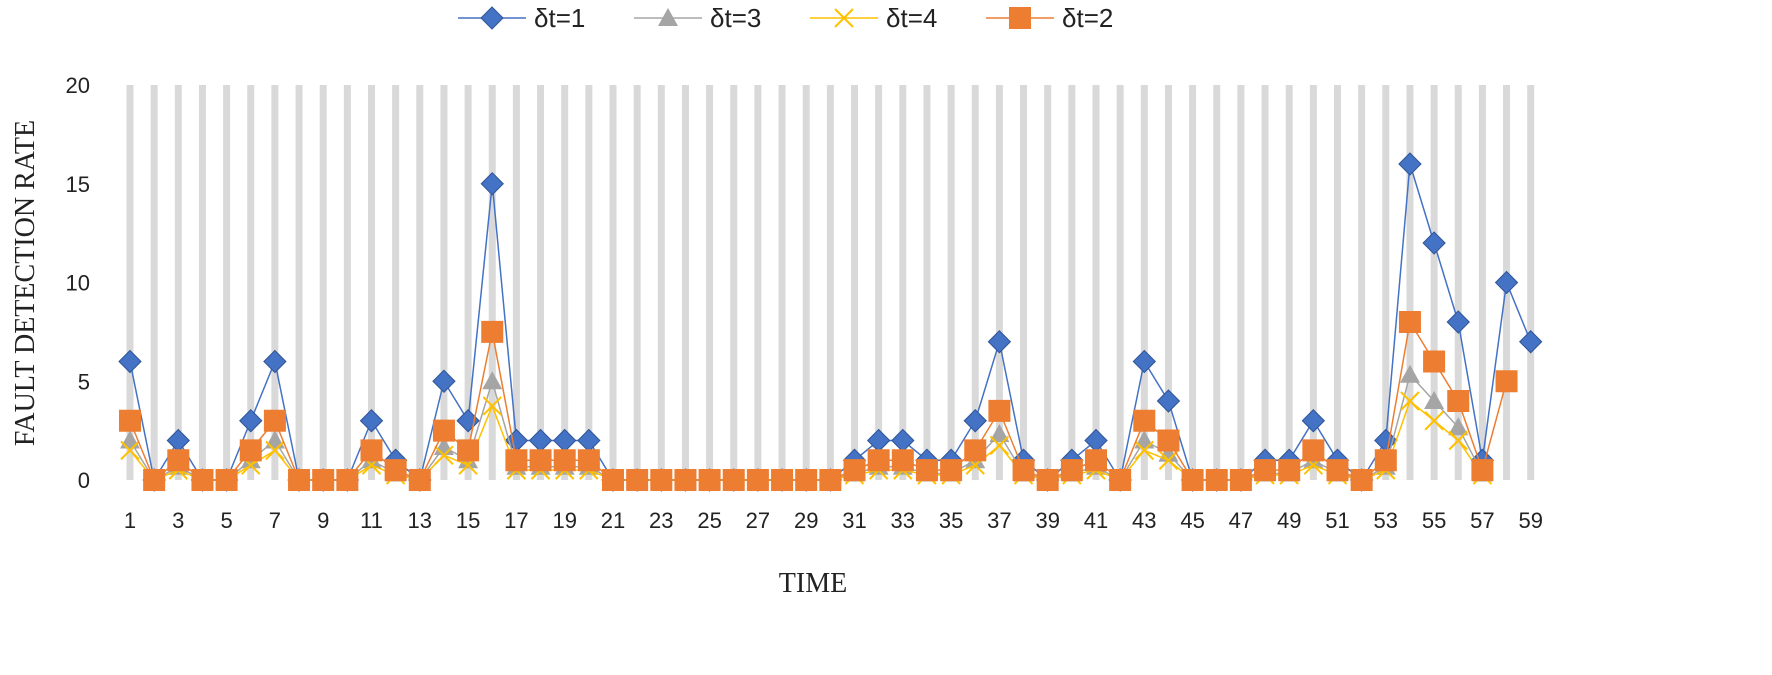 This screenshot has width=1772, height=675. What do you see at coordinates (1386, 520) in the screenshot?
I see `x-tick-label: 53` at bounding box center [1386, 520].